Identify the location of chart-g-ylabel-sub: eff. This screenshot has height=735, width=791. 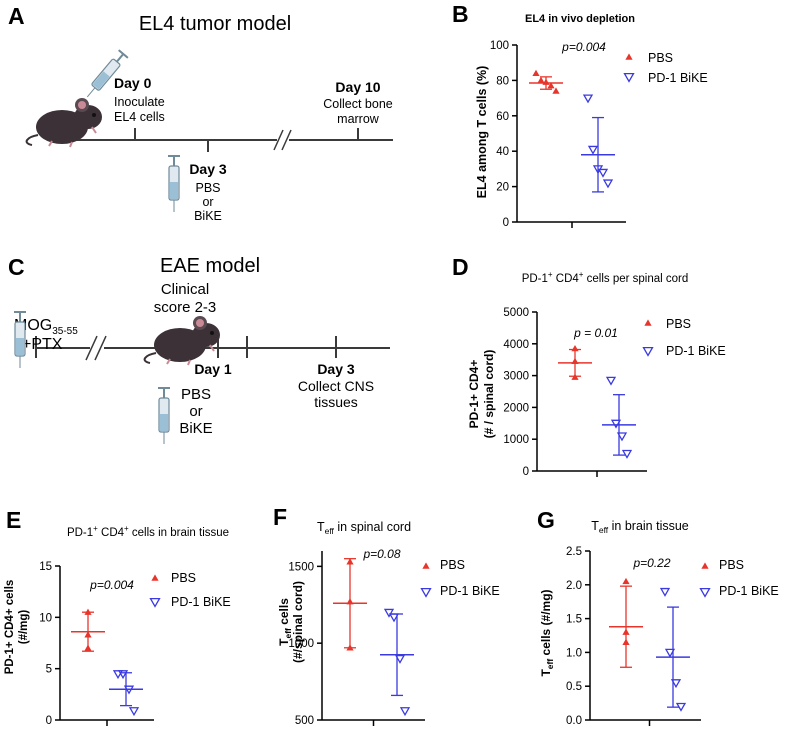
(550, 664).